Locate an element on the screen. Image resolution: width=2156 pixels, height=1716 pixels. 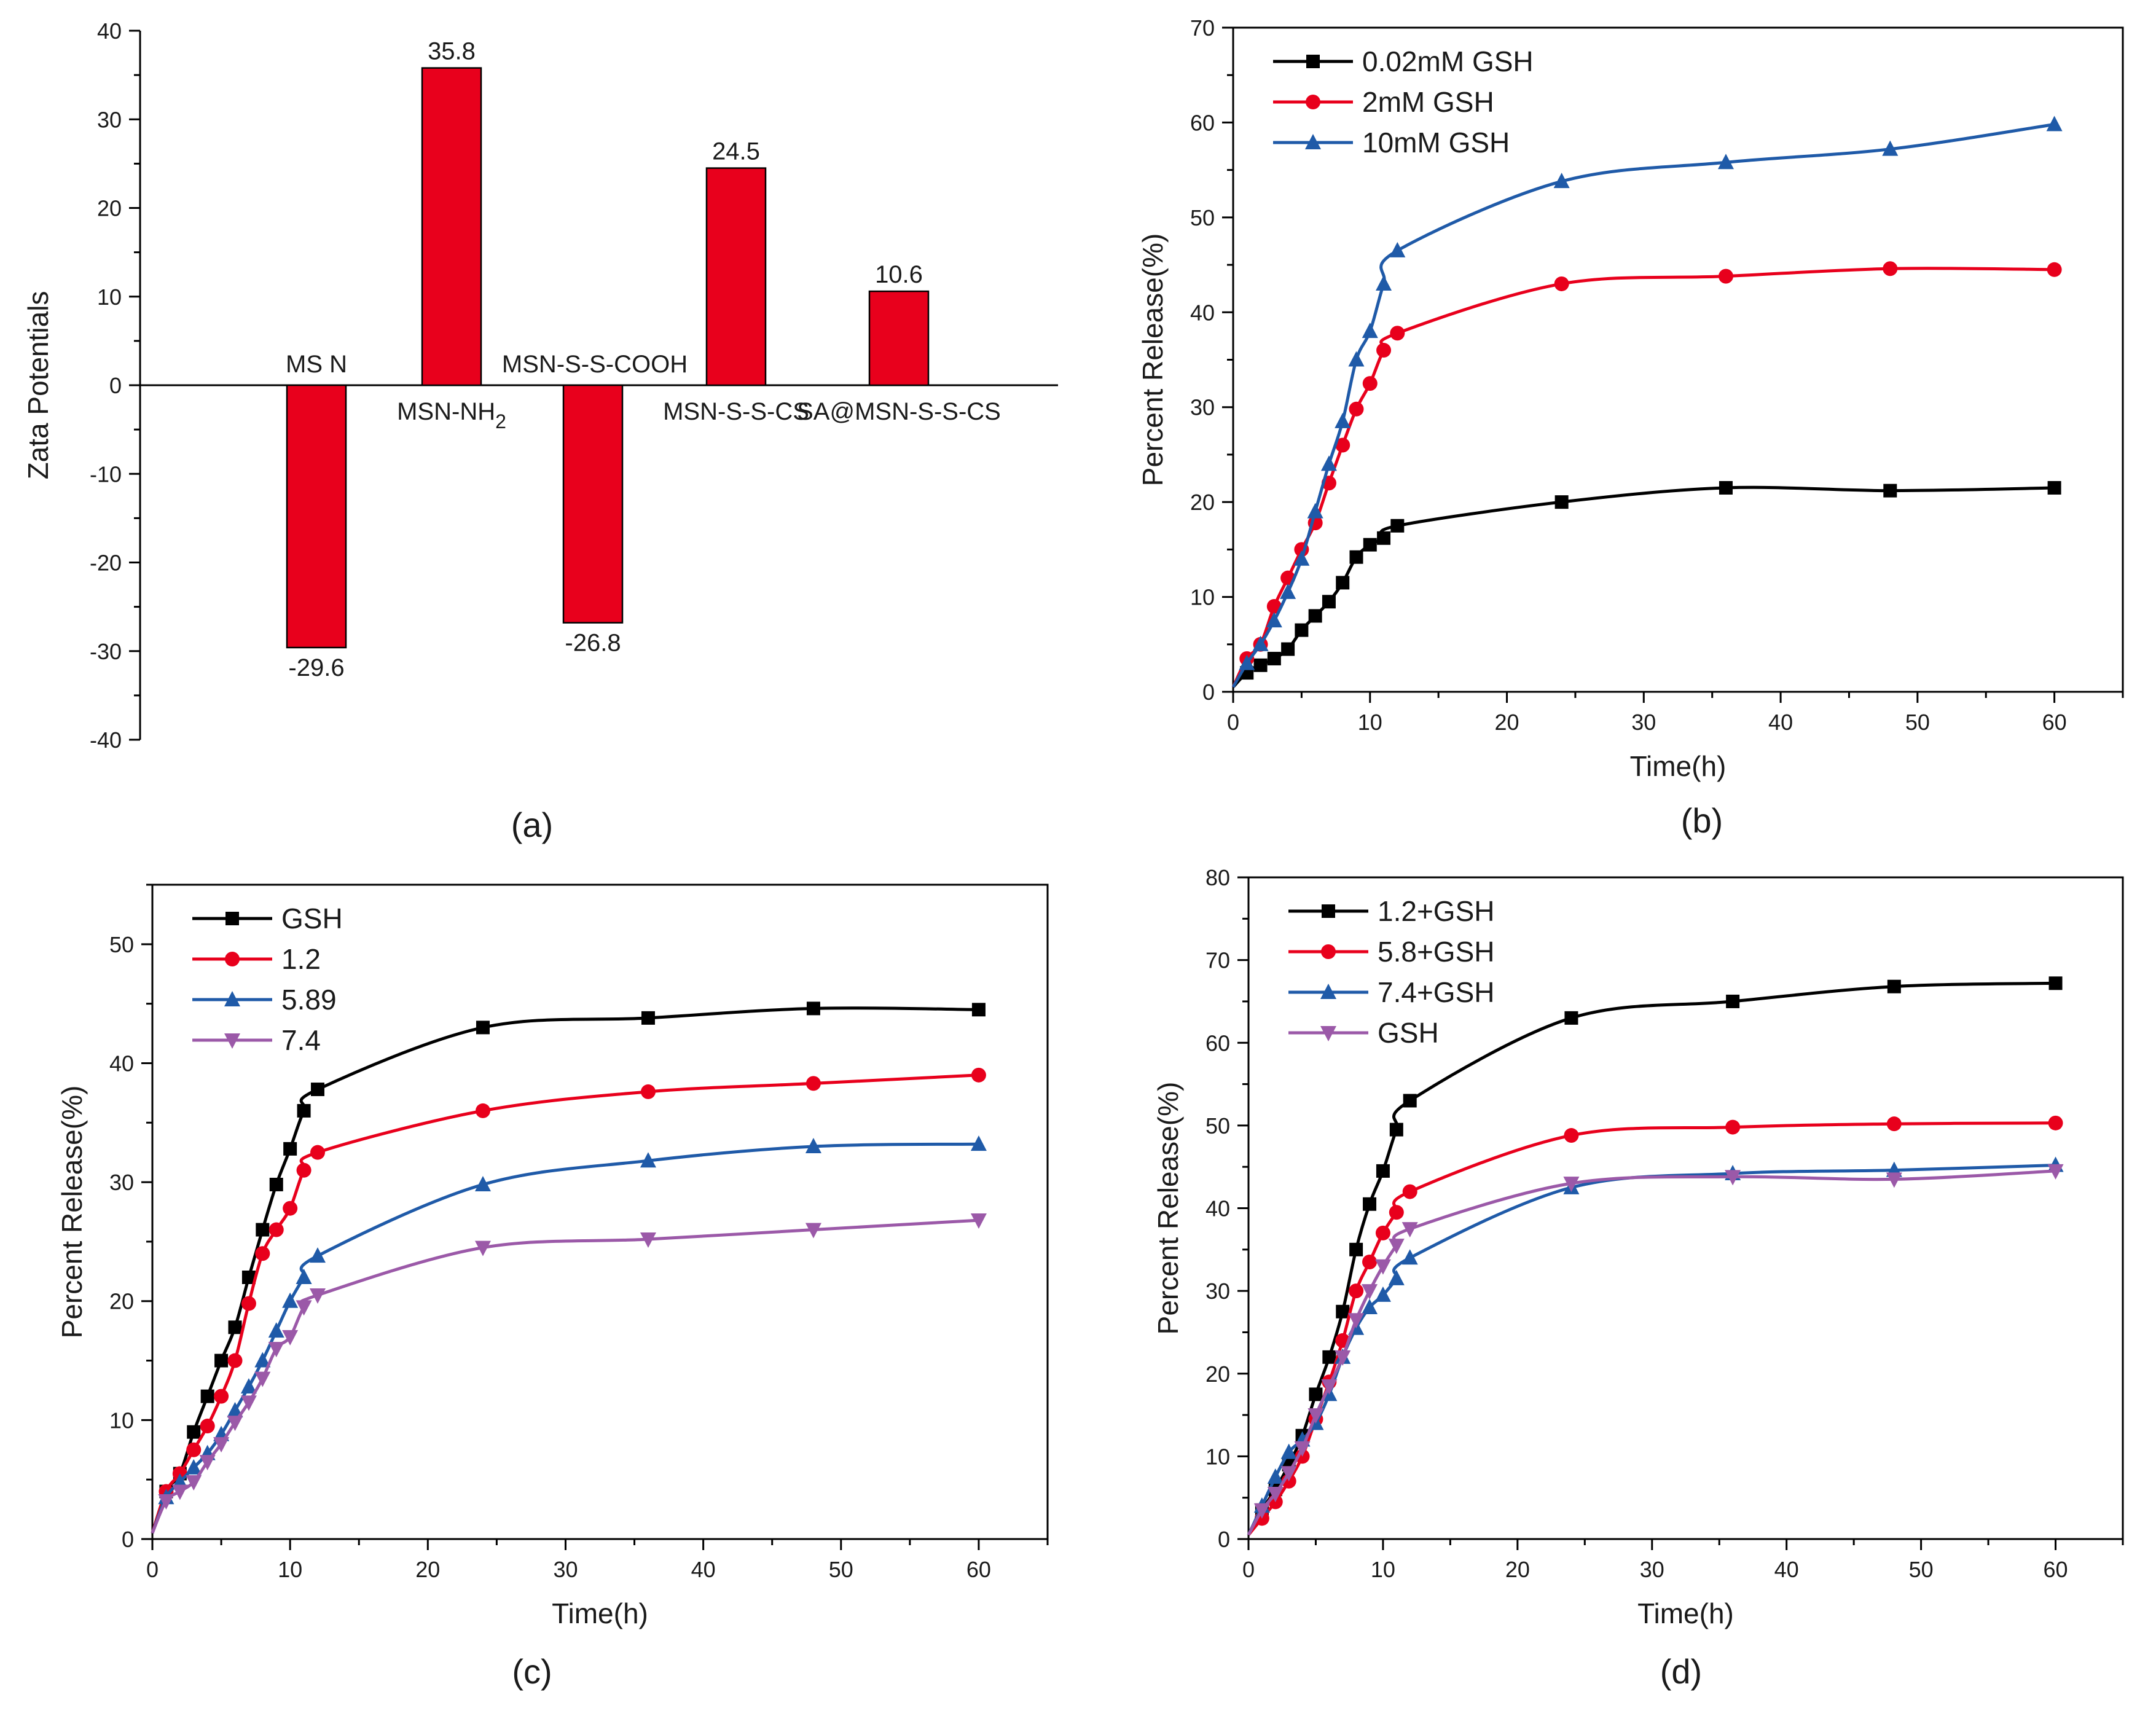
y-tick-label: -40 is located at coordinates (106, 740).